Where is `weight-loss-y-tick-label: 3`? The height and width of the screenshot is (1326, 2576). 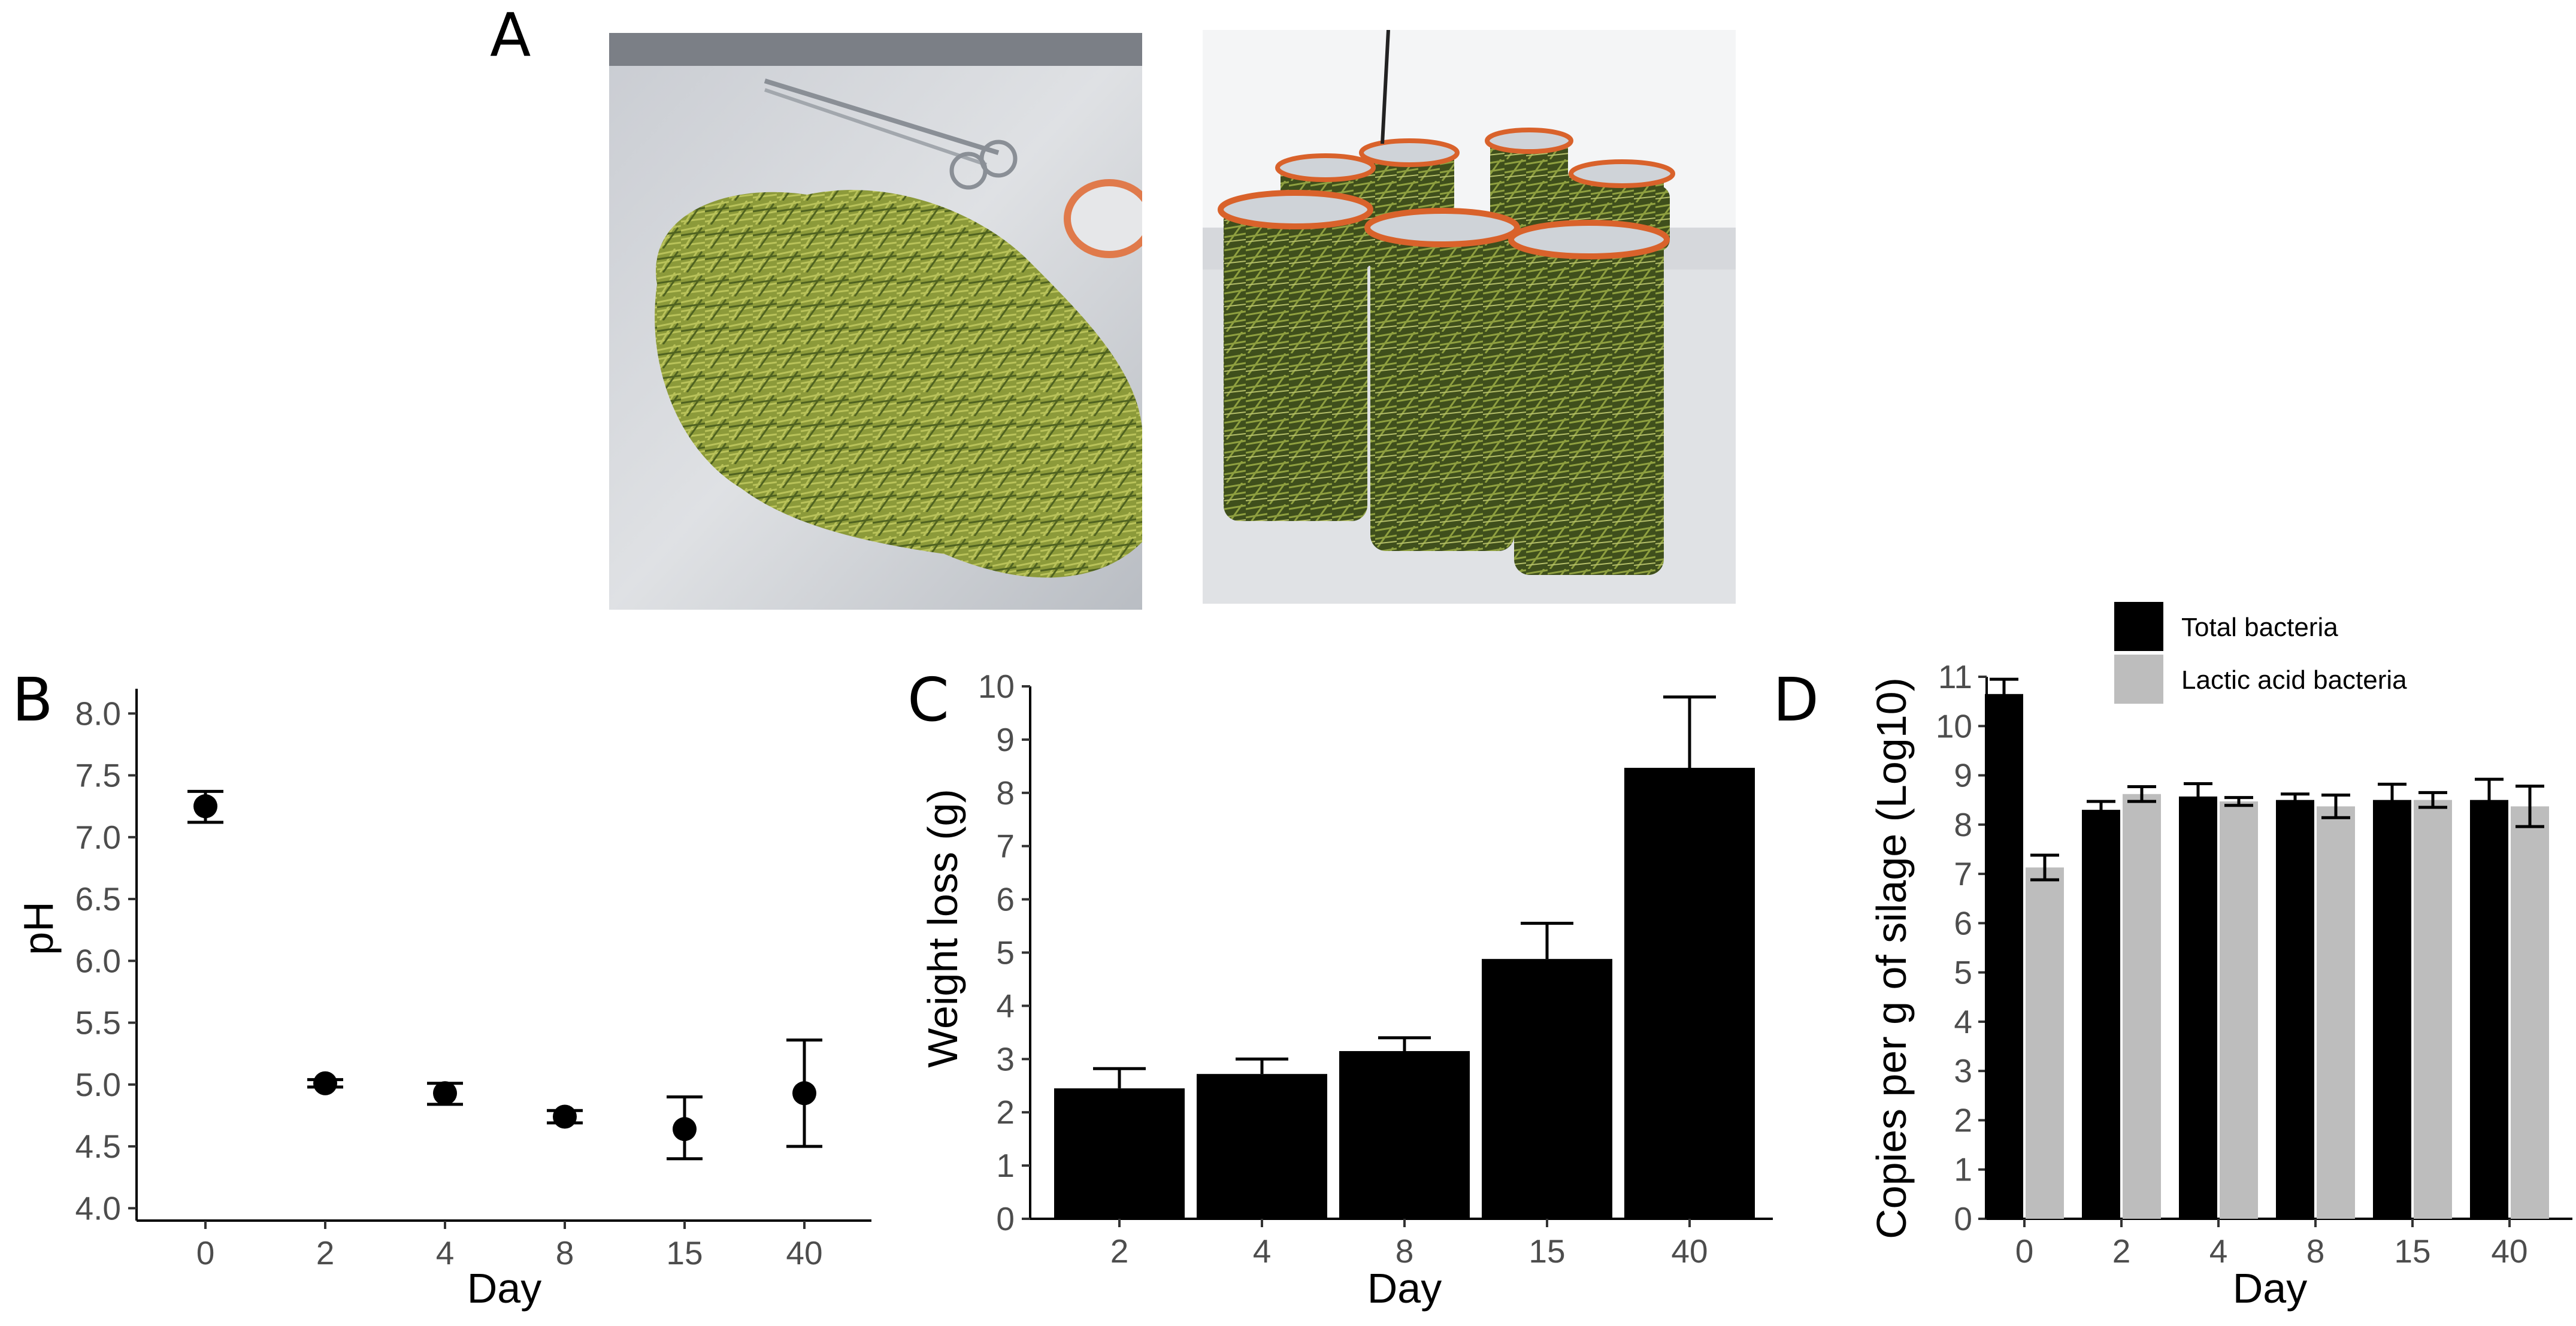 weight-loss-y-tick-label: 3 is located at coordinates (1005, 1058).